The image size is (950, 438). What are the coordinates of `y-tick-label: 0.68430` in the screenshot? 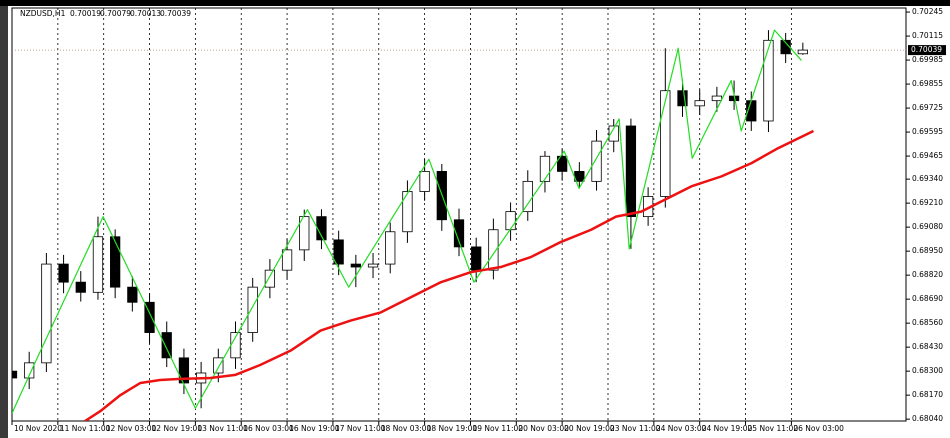 It's located at (927, 346).